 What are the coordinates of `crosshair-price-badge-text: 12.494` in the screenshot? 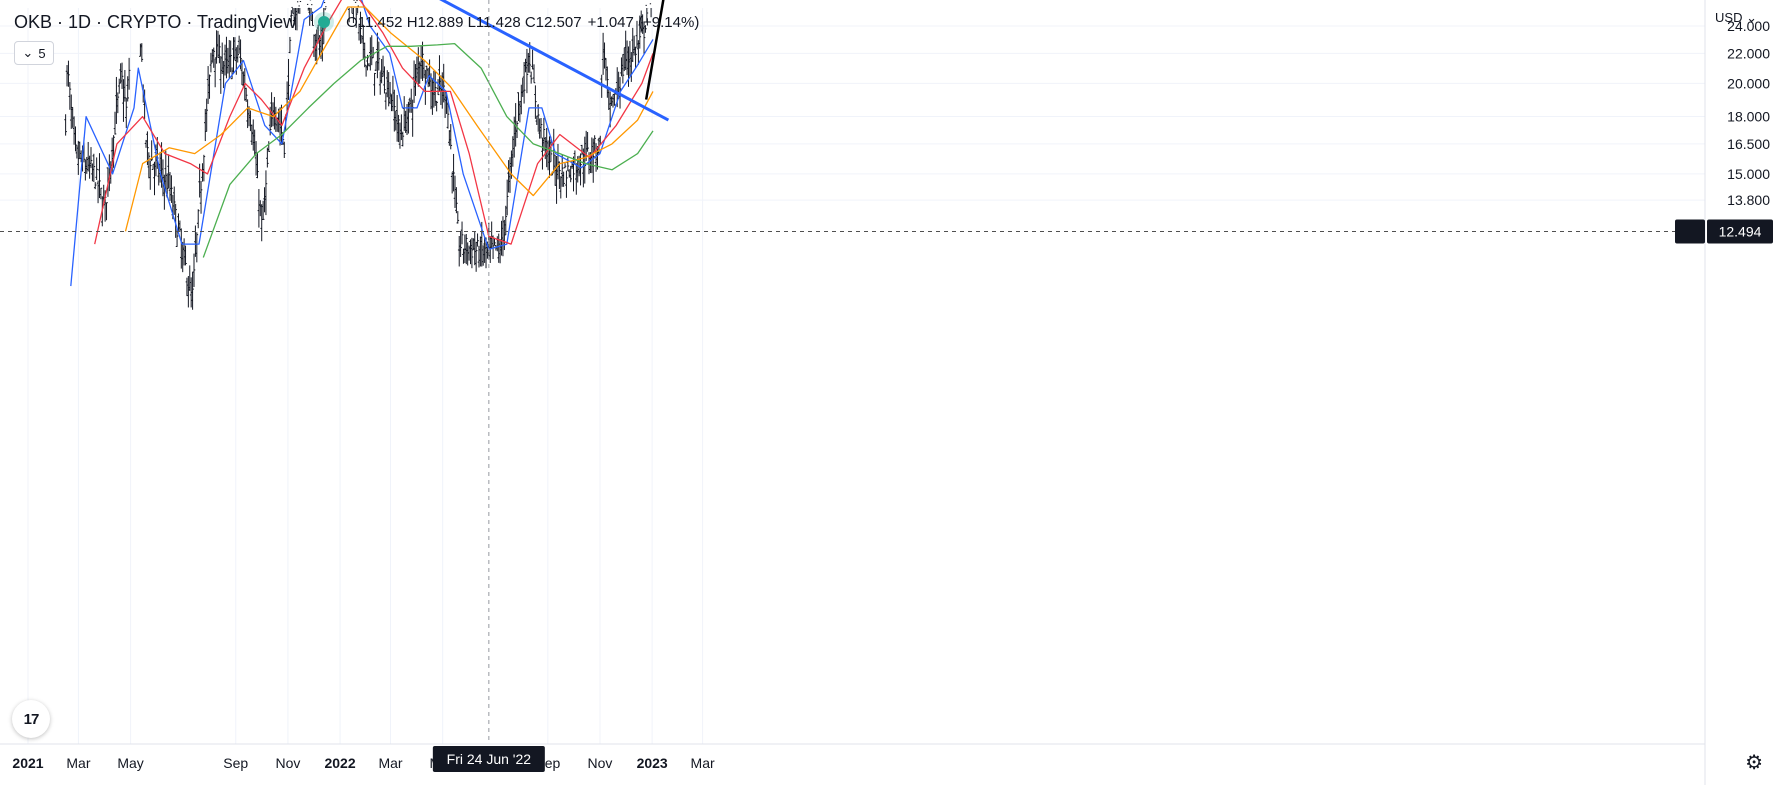 It's located at (1740, 231).